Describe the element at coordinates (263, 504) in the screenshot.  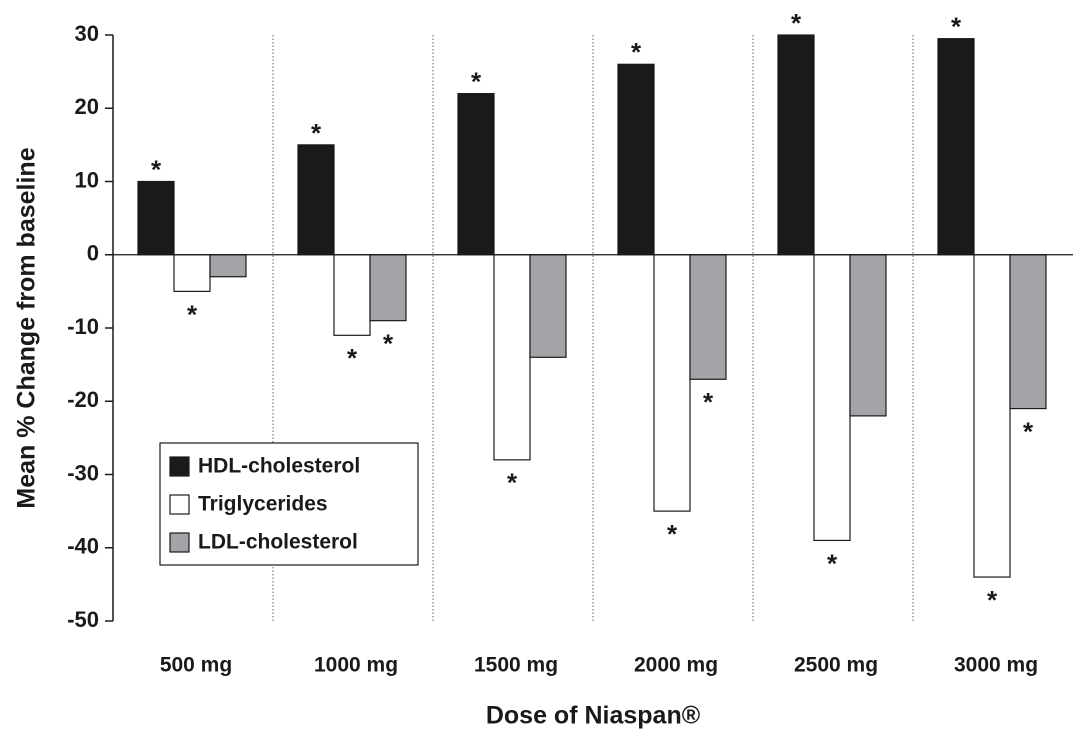
I see `legend-label: Triglycerides` at that location.